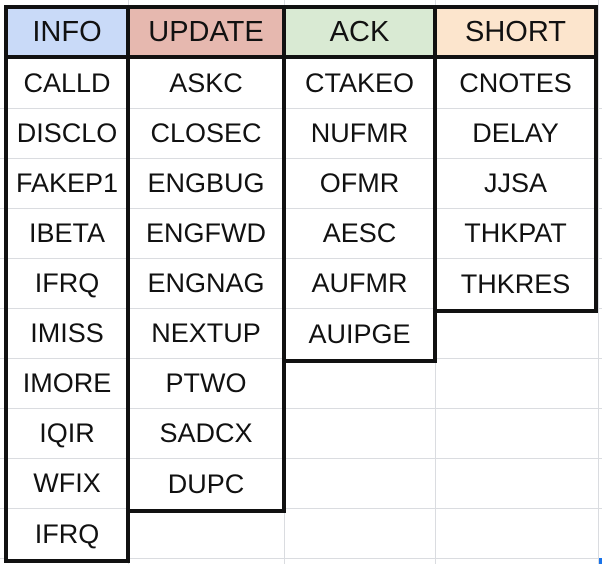 The width and height of the screenshot is (602, 564). Describe the element at coordinates (359, 333) in the screenshot. I see `cell: AUIPGE` at that location.